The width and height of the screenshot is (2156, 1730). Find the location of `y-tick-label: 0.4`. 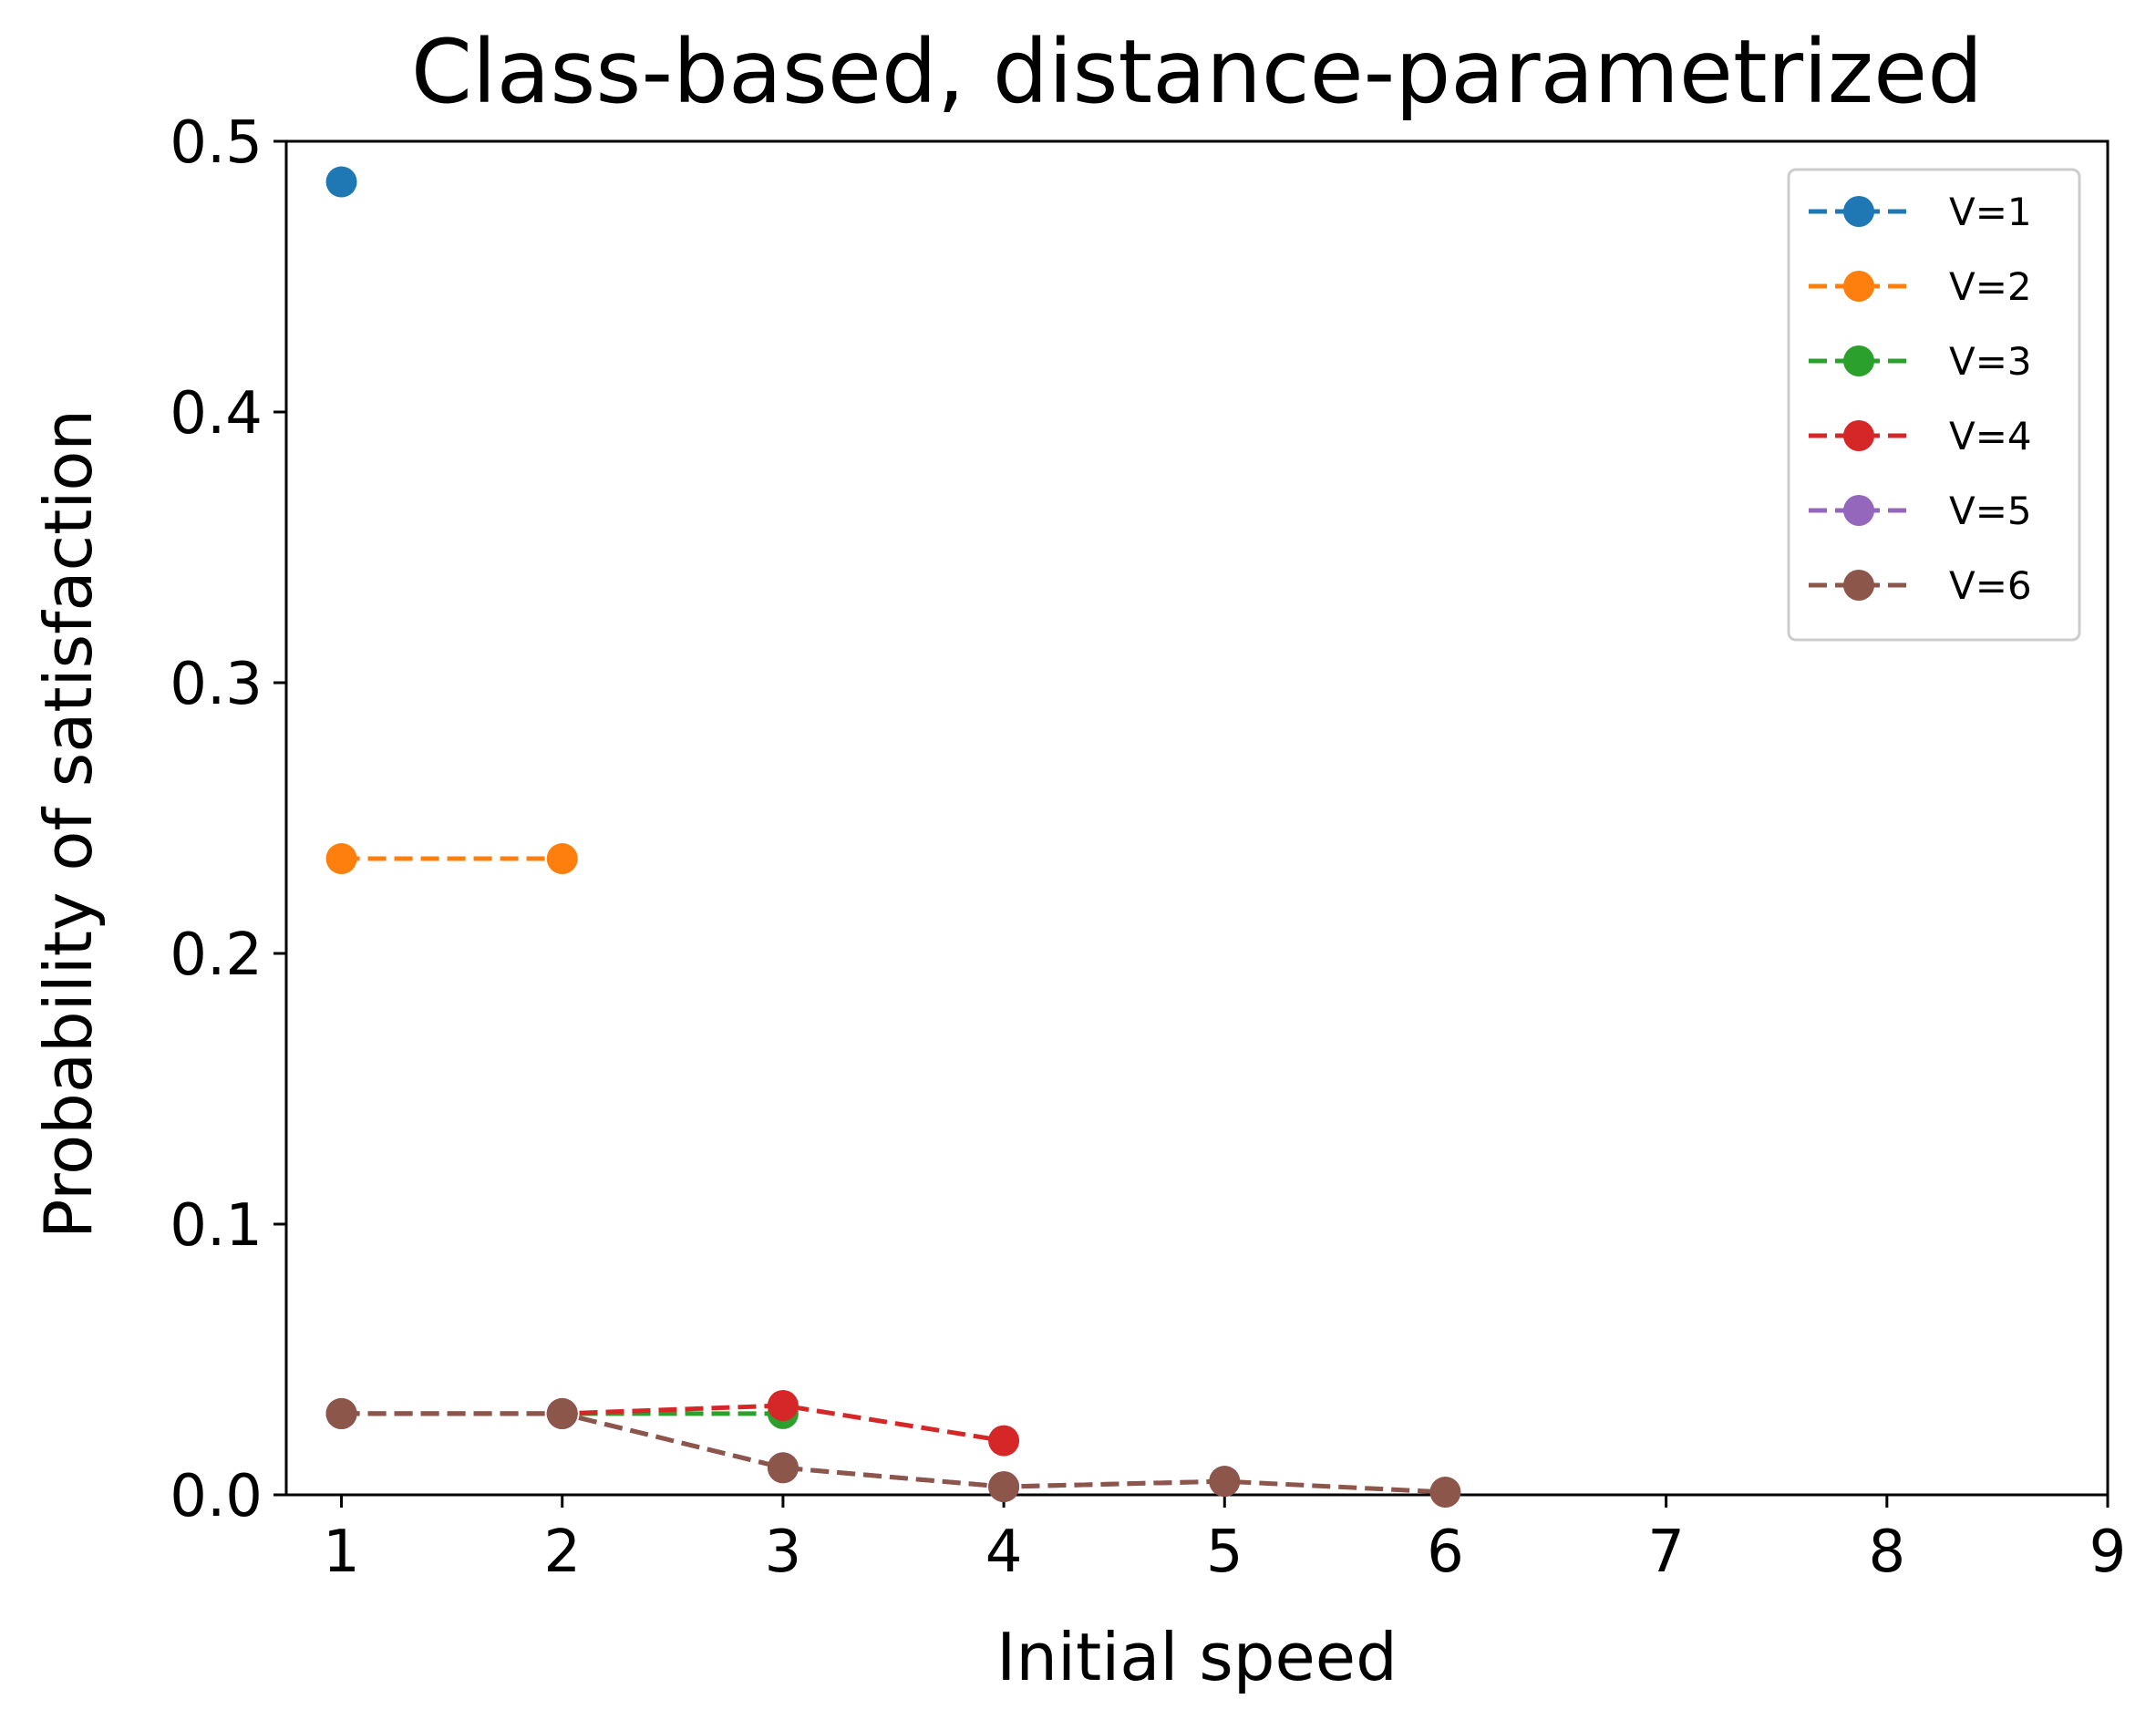

y-tick-label: 0.4 is located at coordinates (216, 414).